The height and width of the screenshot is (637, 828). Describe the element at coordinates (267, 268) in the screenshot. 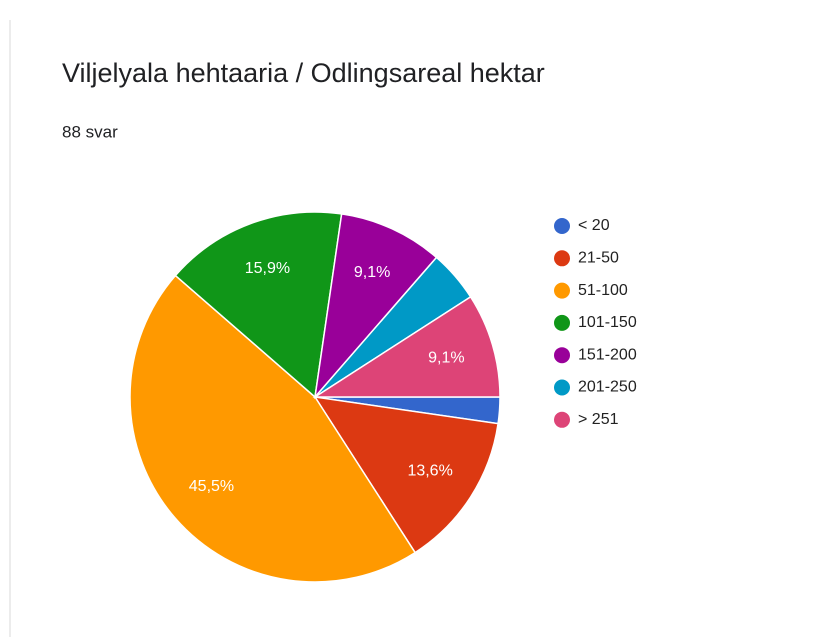

I see `slice-label: 15,9%` at that location.